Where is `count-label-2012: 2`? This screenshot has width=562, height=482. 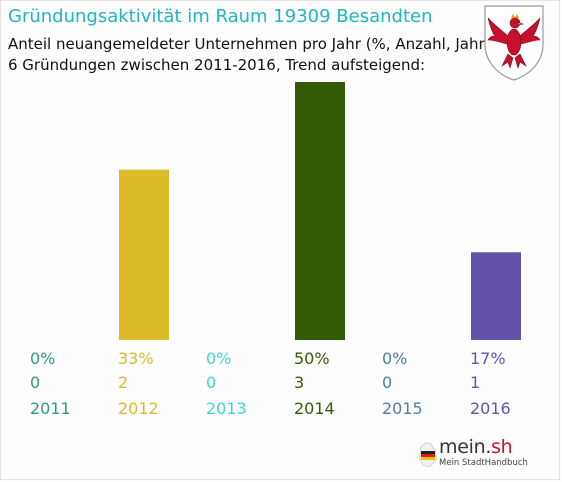
count-label-2012: 2 is located at coordinates (123, 382).